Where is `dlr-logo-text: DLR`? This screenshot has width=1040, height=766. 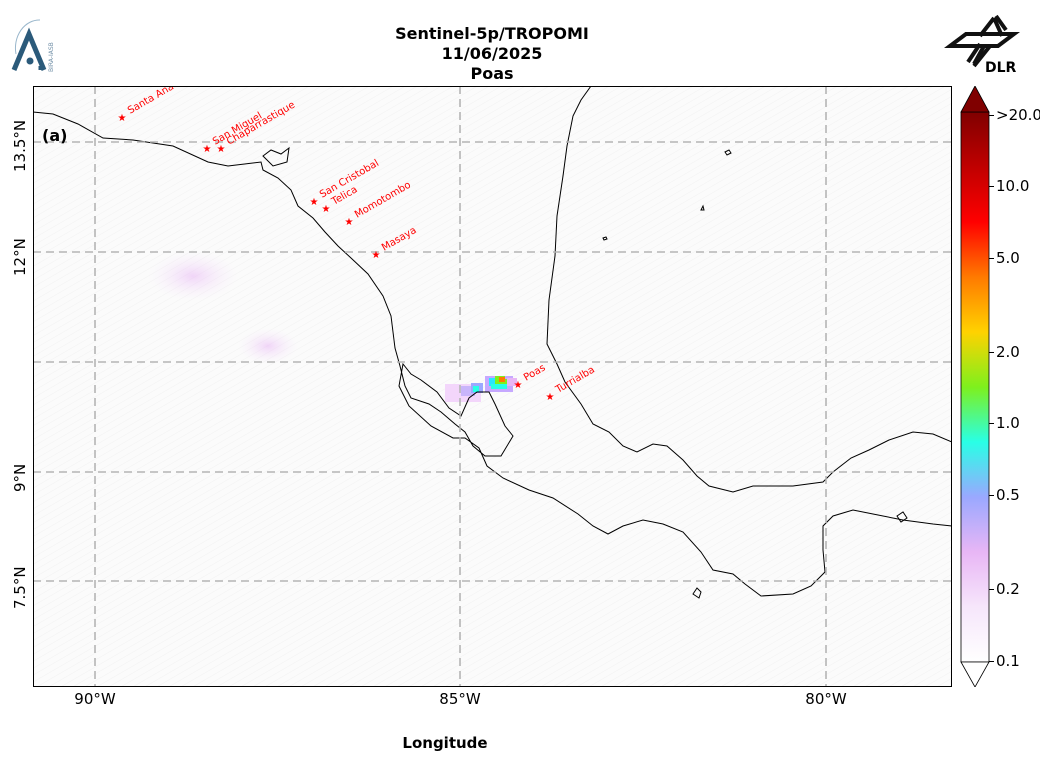 dlr-logo-text: DLR is located at coordinates (1001, 68).